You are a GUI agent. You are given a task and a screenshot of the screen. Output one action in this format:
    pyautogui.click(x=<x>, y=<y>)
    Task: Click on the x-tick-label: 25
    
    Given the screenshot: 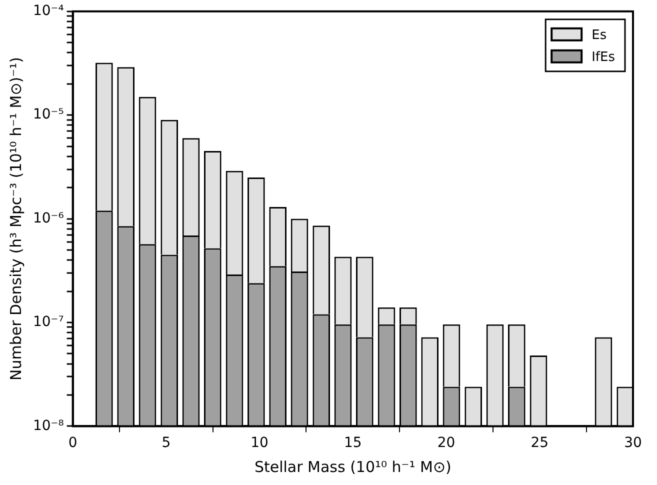 What is the action you would take?
    pyautogui.click(x=539, y=443)
    